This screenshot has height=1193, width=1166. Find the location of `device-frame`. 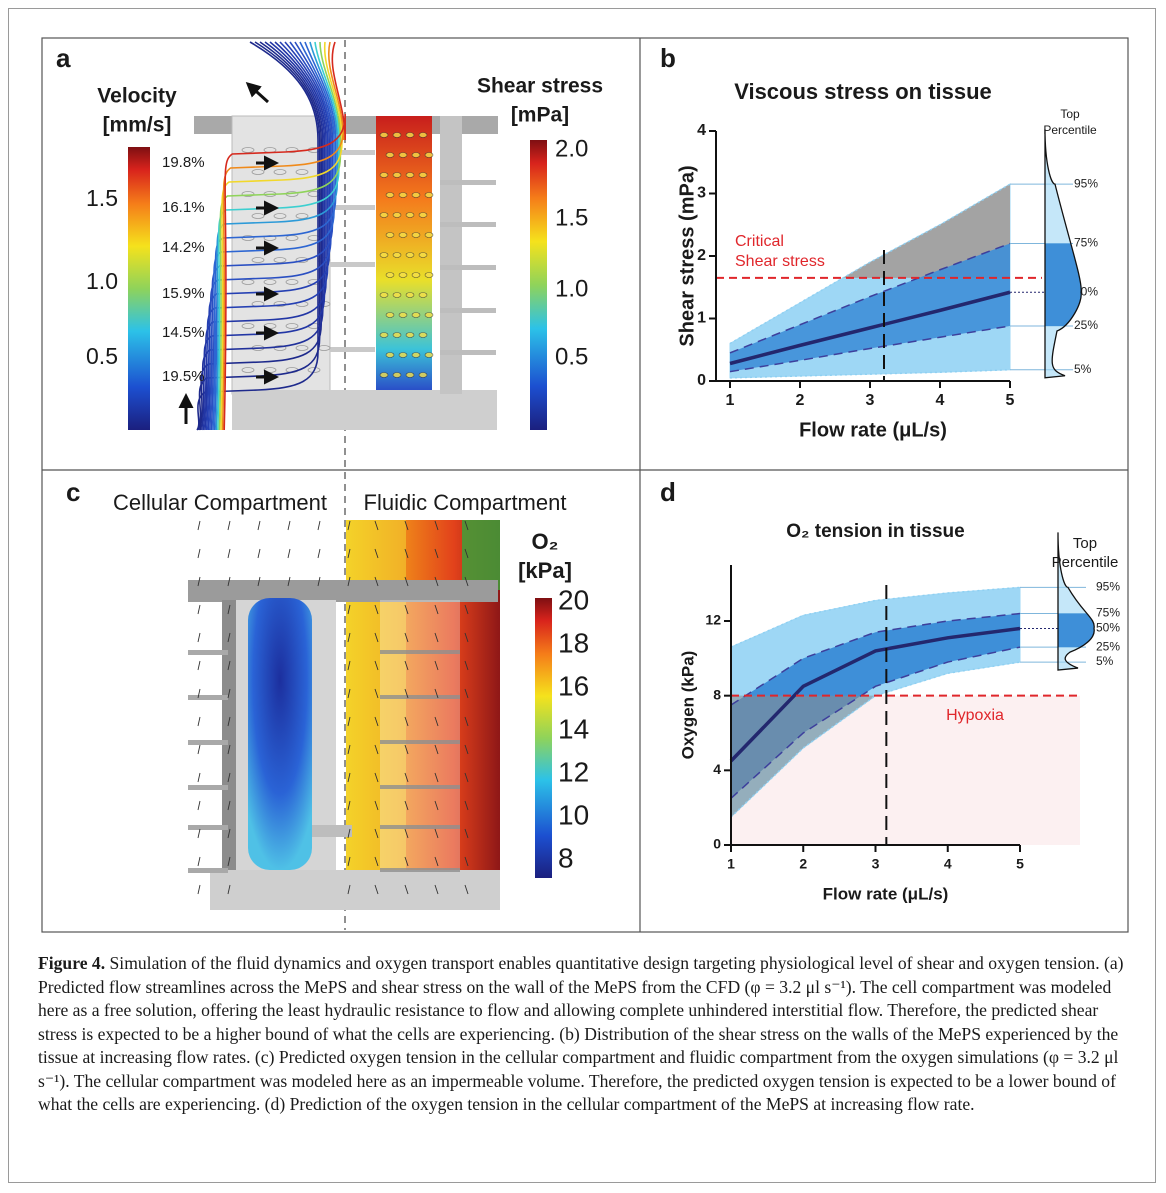

device-frame is located at coordinates (420, 735).